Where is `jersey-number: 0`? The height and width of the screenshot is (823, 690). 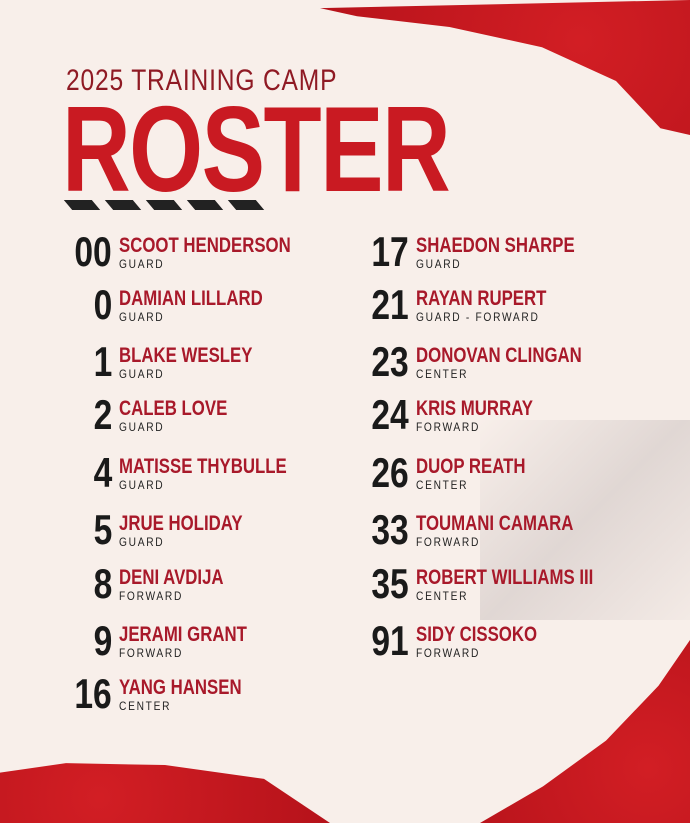 jersey-number: 0 is located at coordinates (102, 304).